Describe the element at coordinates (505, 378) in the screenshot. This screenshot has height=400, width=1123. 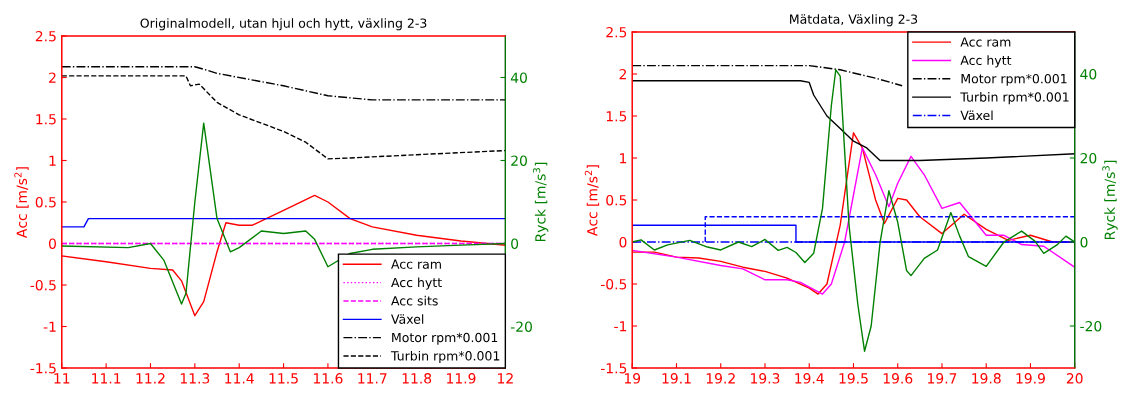
I see `x-tick-label: 12` at that location.